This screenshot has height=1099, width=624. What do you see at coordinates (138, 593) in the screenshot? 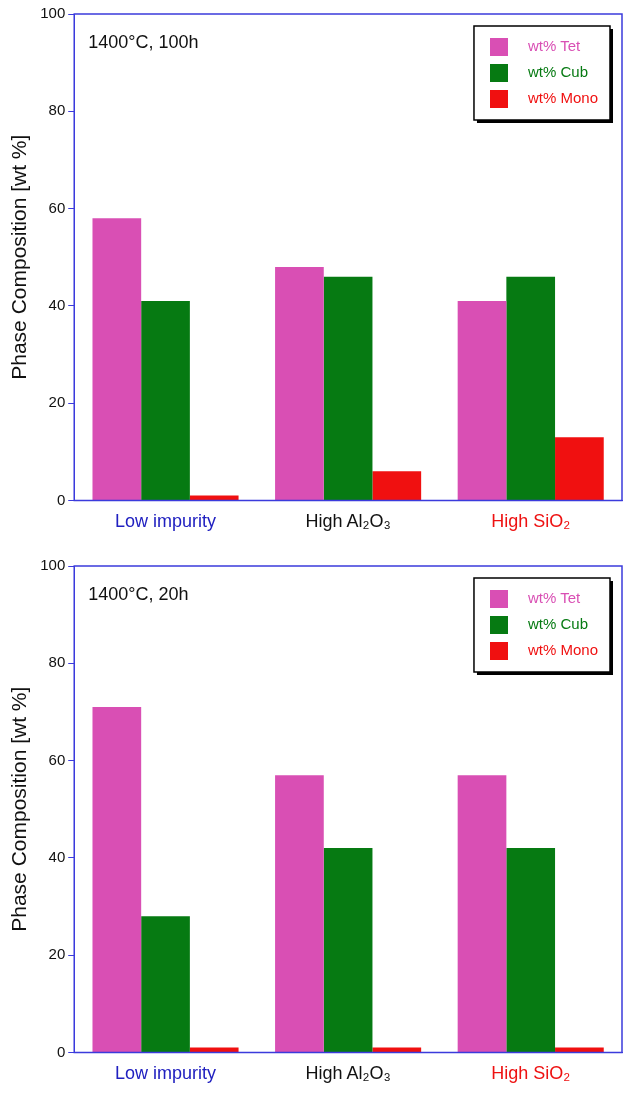
I see `annotation: 1400°C, 20h` at bounding box center [138, 593].